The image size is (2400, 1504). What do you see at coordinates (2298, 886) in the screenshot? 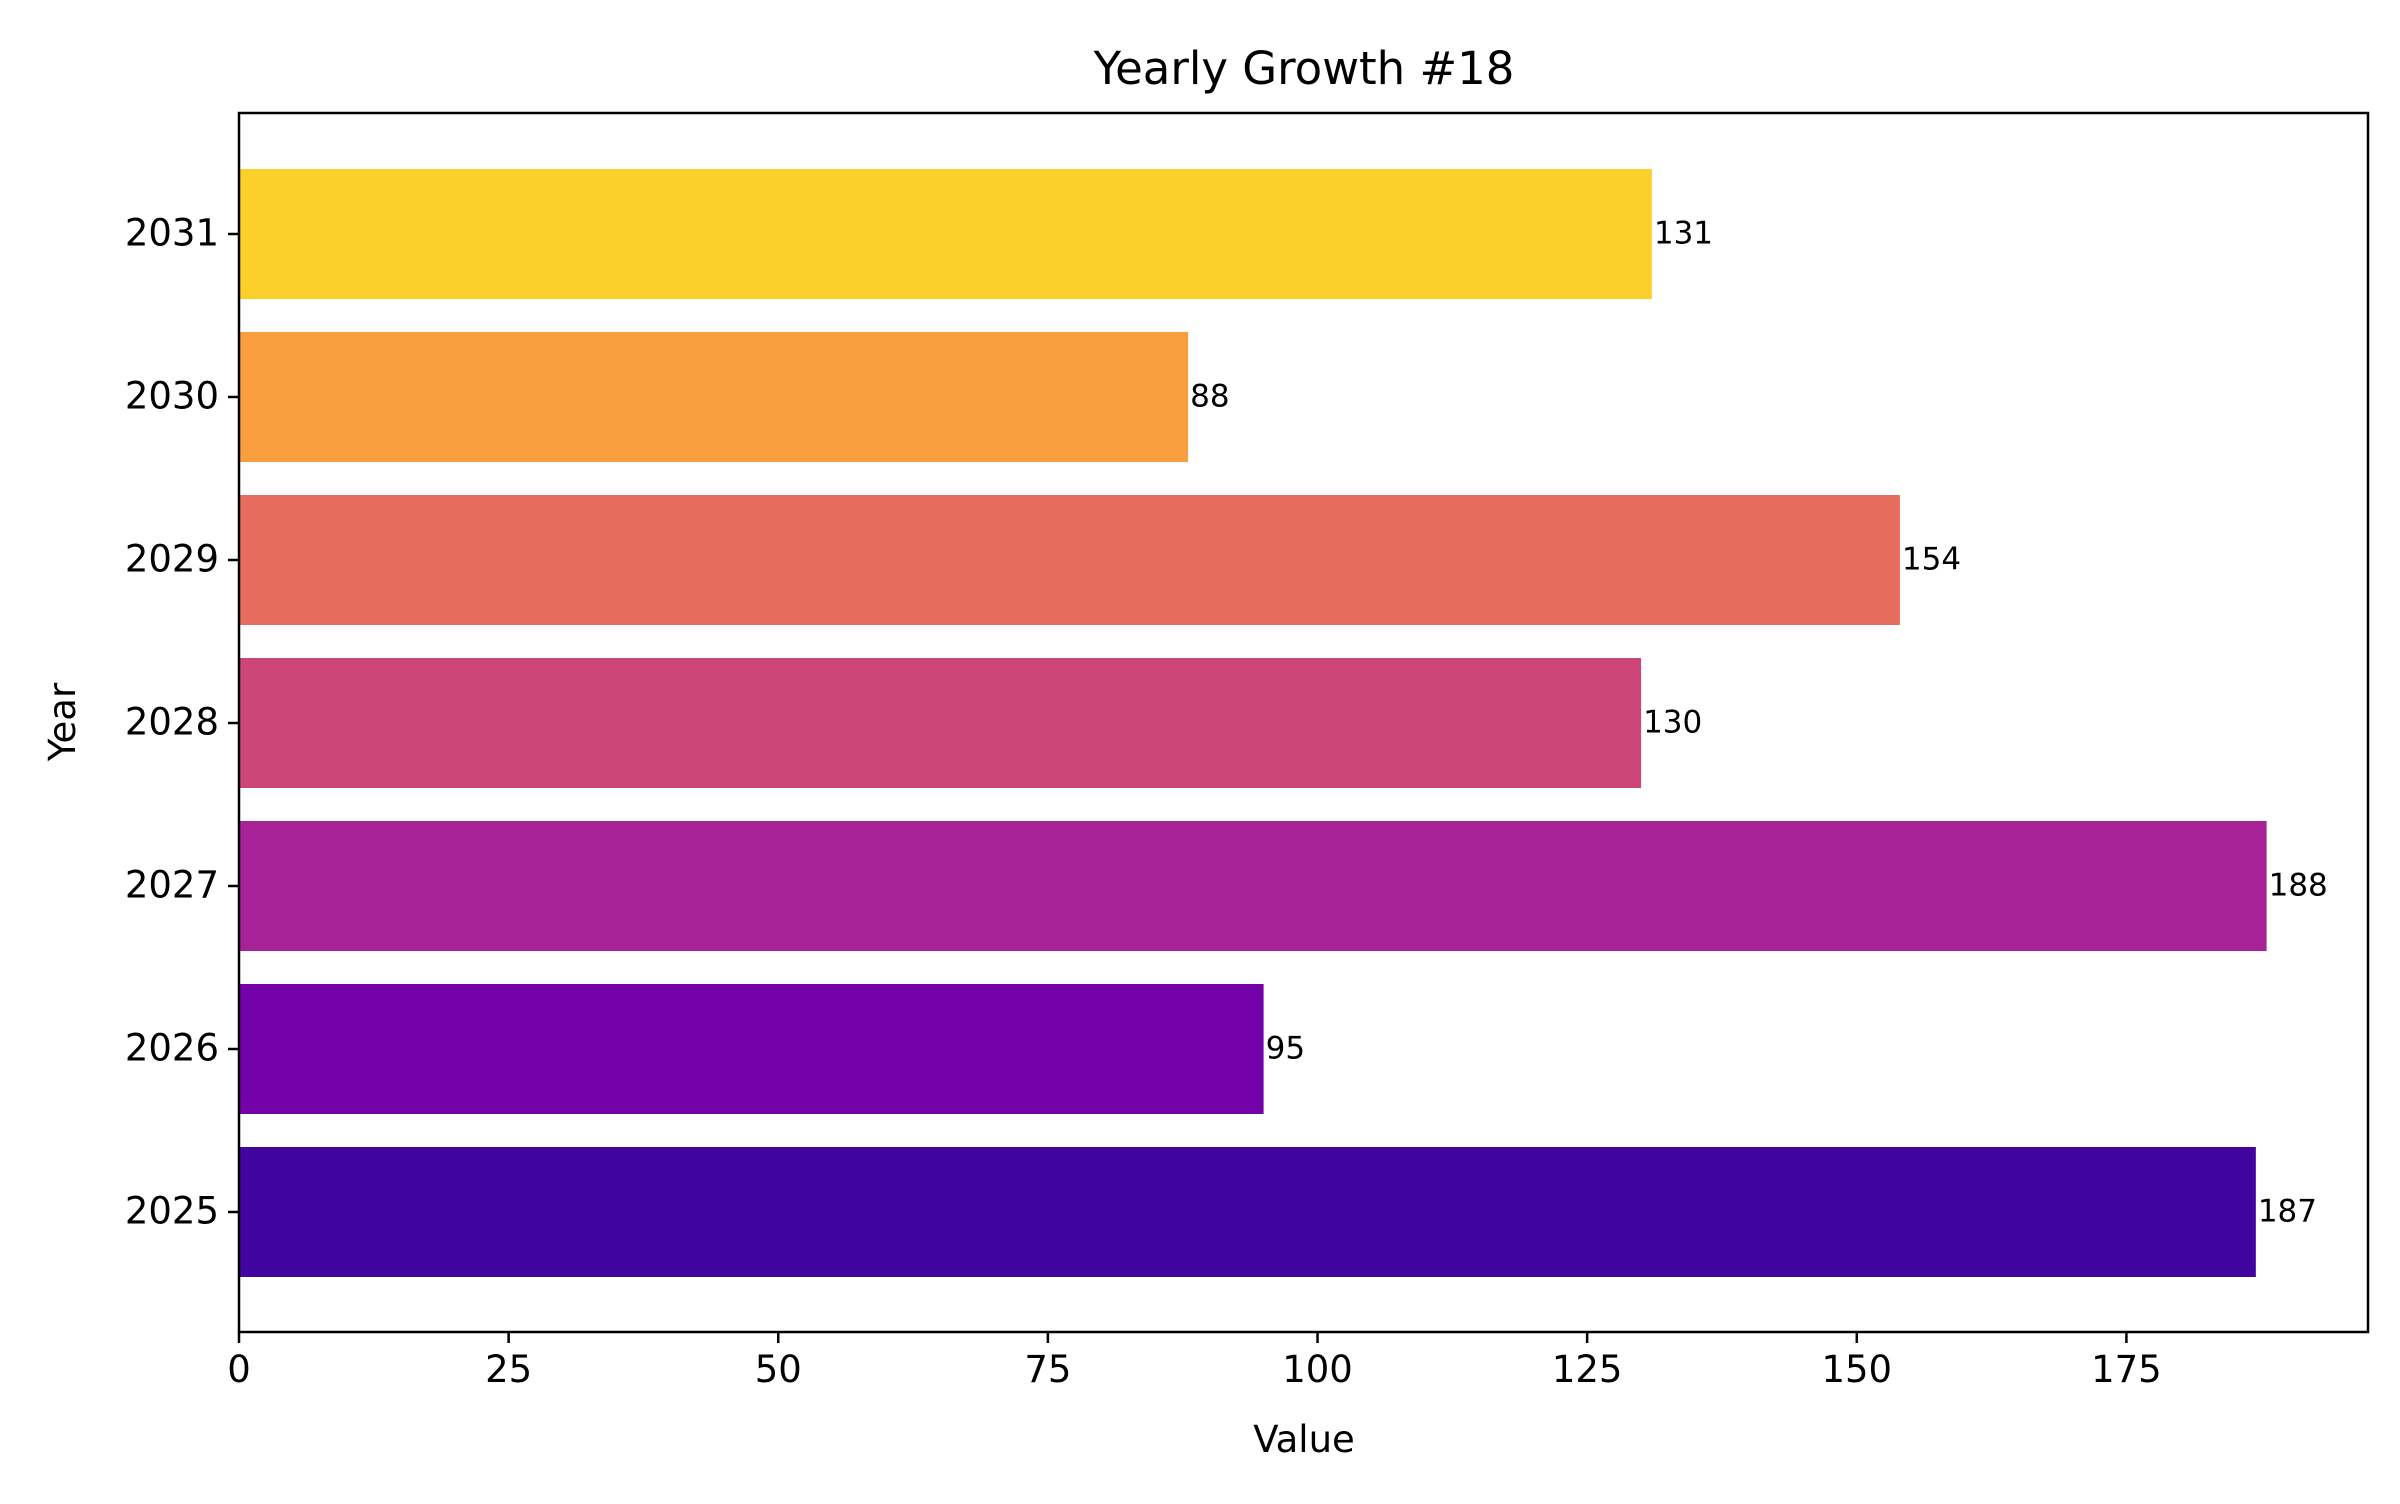
I see `data-label-2027: 188` at bounding box center [2298, 886].